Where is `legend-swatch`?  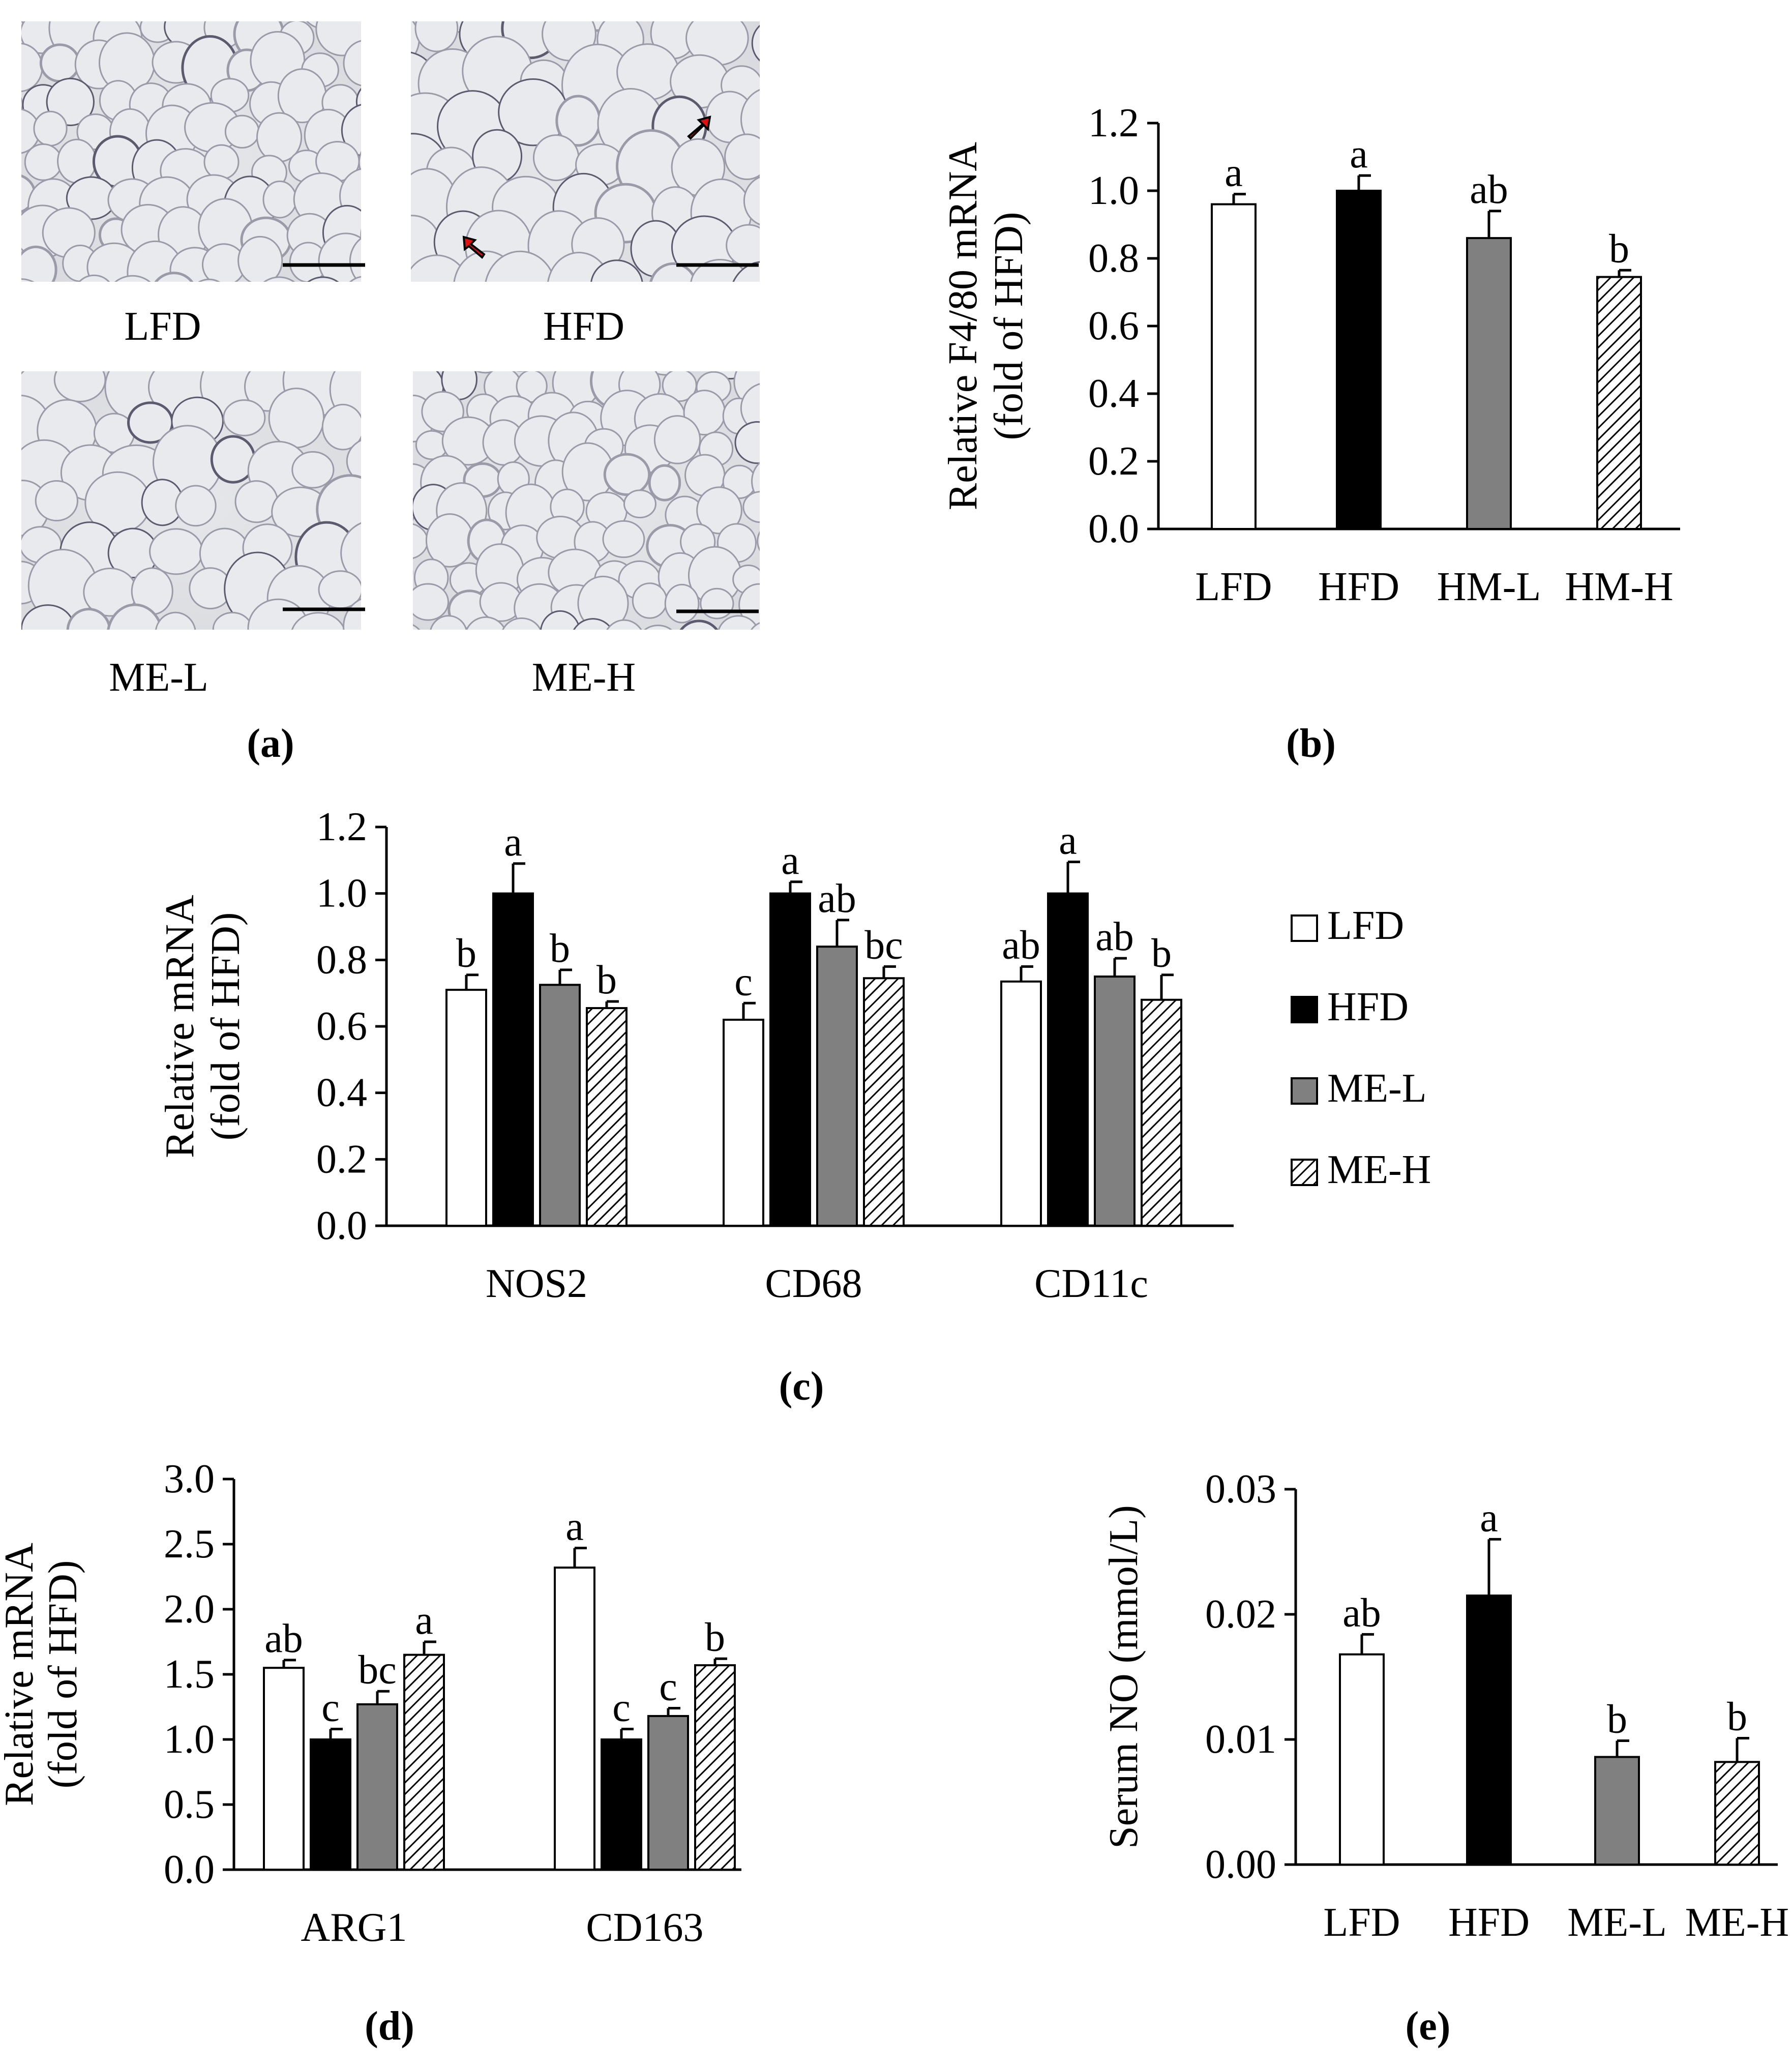 legend-swatch is located at coordinates (1304, 1091).